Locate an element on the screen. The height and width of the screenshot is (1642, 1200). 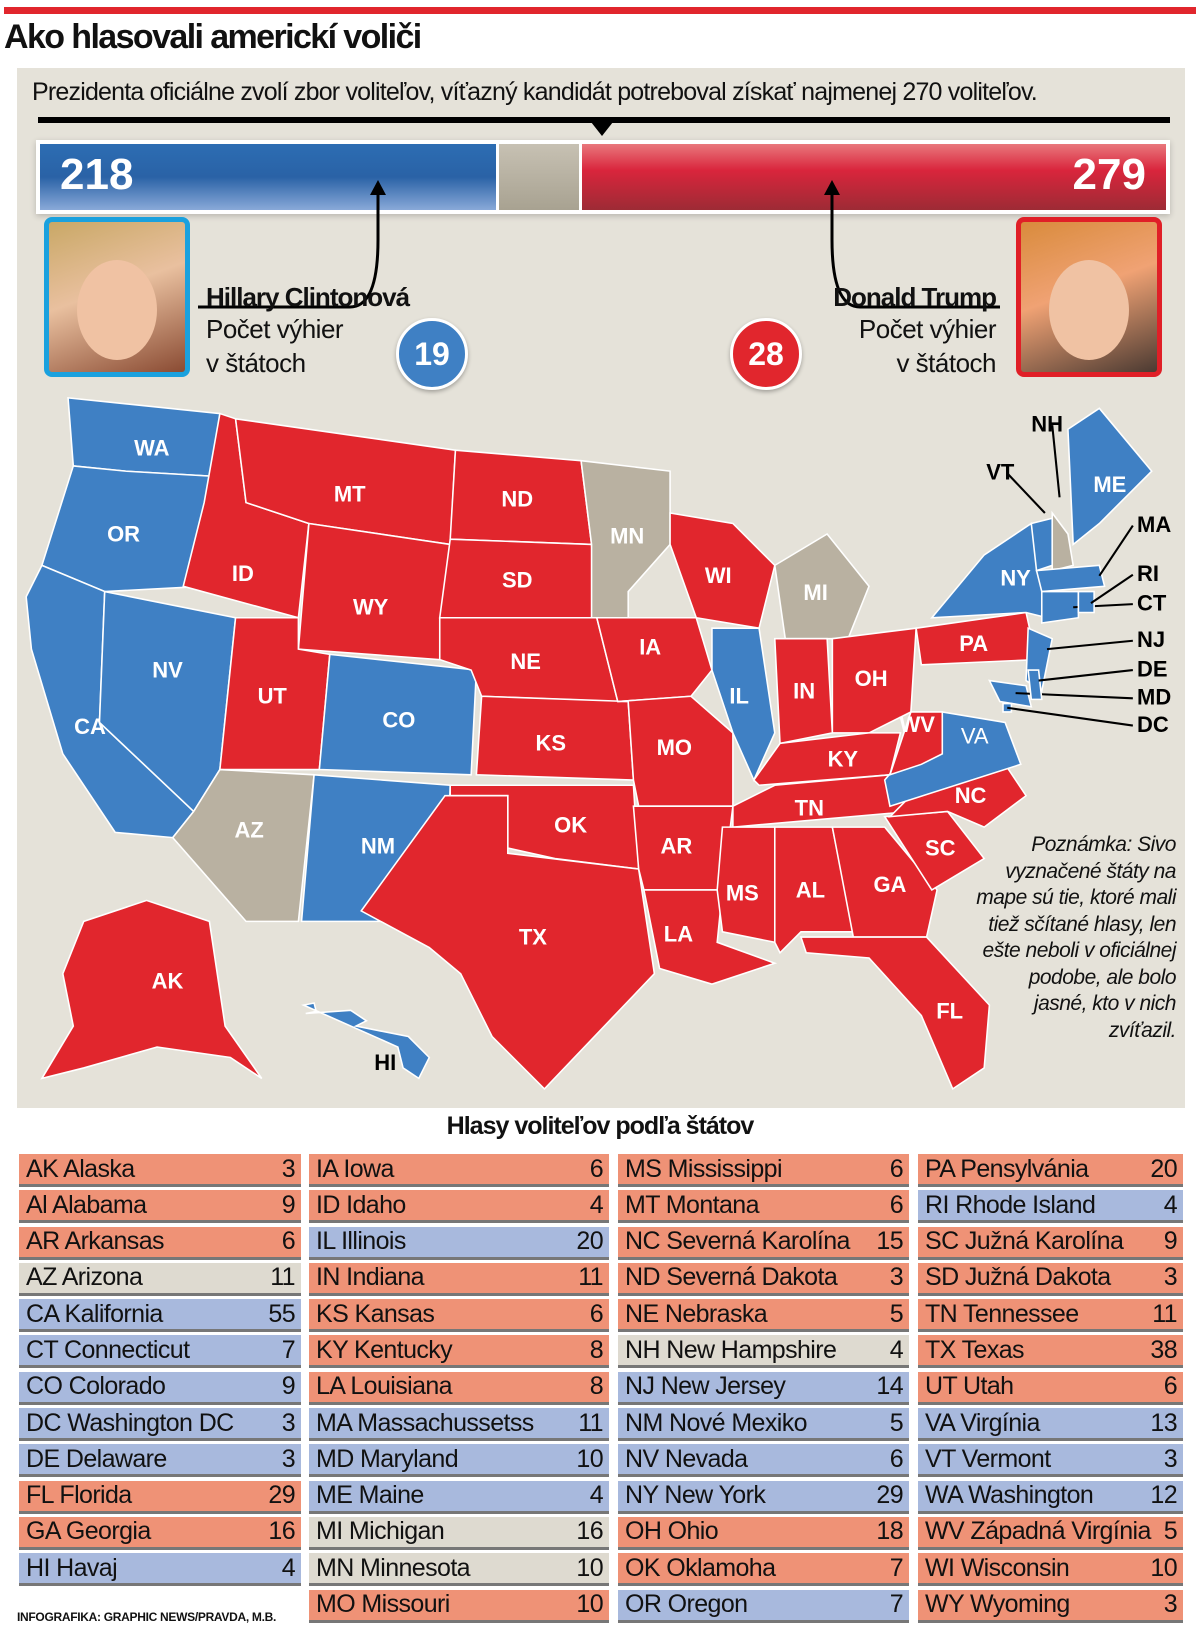
state-label: OK is located at coordinates (570, 824).